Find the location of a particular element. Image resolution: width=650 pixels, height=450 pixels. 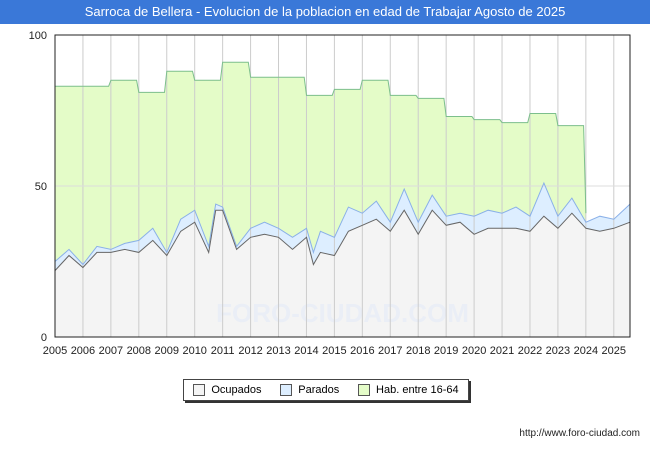

x-tick-label: 2015 is located at coordinates (334, 351).